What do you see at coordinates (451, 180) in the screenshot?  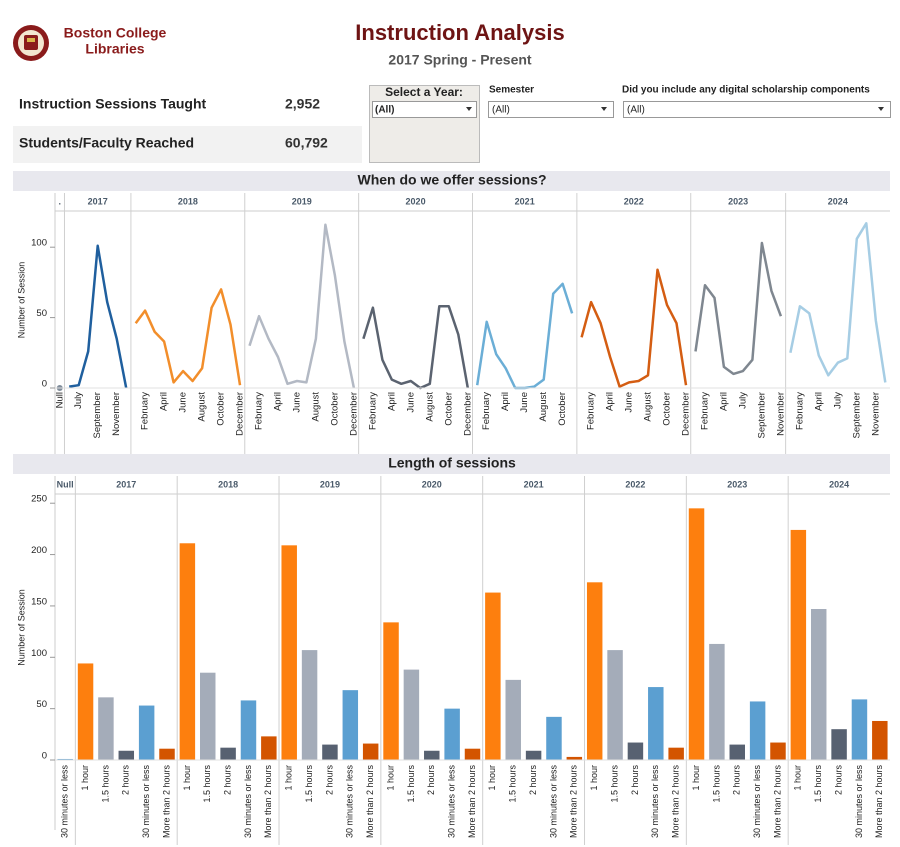 I see `chart-title: When do we offer sessions?` at bounding box center [451, 180].